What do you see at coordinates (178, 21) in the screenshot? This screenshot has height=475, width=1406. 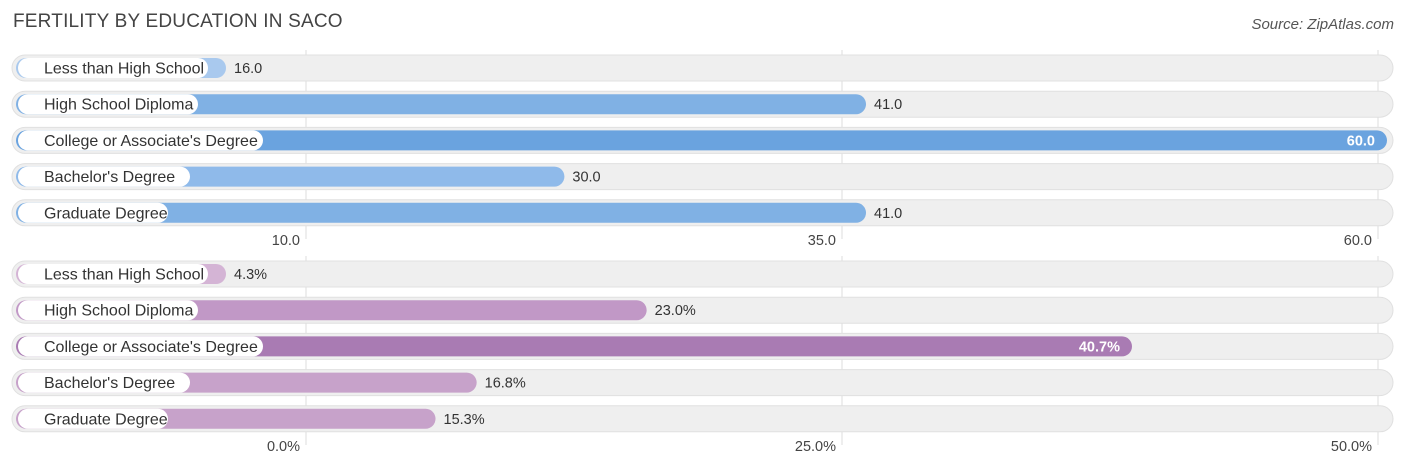 I see `chart-title: FERTILITY BY EDUCATION IN SACO` at bounding box center [178, 21].